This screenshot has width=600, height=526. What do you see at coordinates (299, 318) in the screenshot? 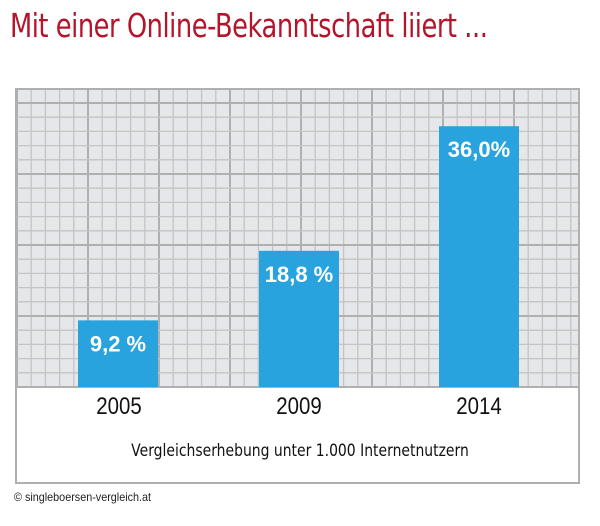
I see `bar-2009` at bounding box center [299, 318].